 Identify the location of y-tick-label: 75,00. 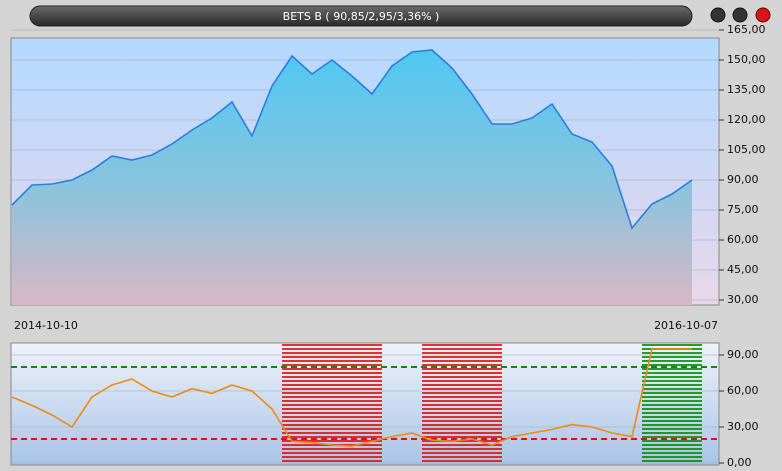
(743, 209).